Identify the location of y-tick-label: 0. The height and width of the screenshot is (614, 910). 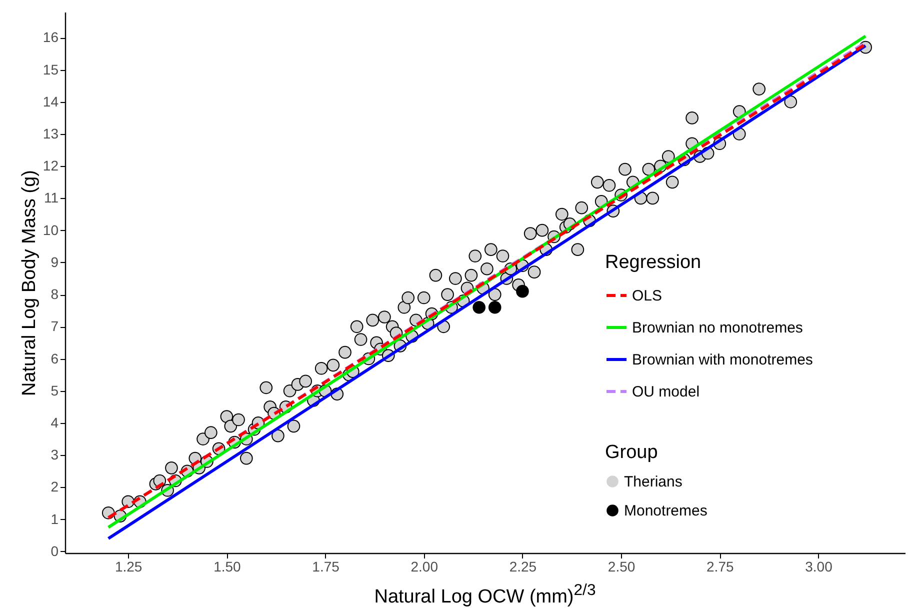
(54, 550).